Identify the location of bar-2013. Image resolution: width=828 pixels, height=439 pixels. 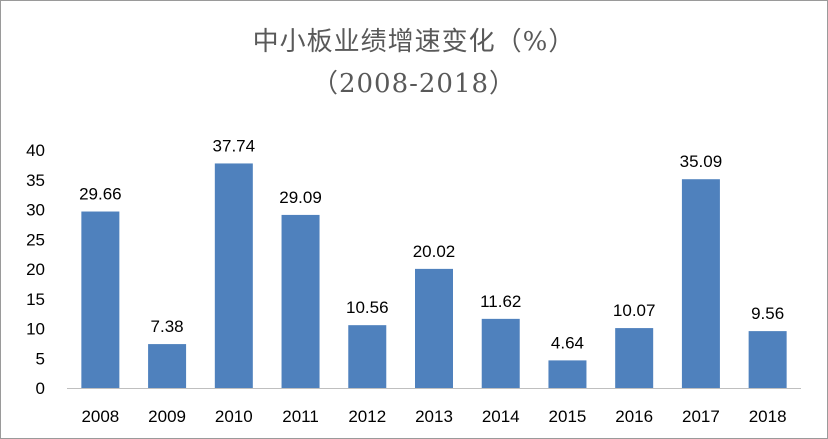
(434, 328).